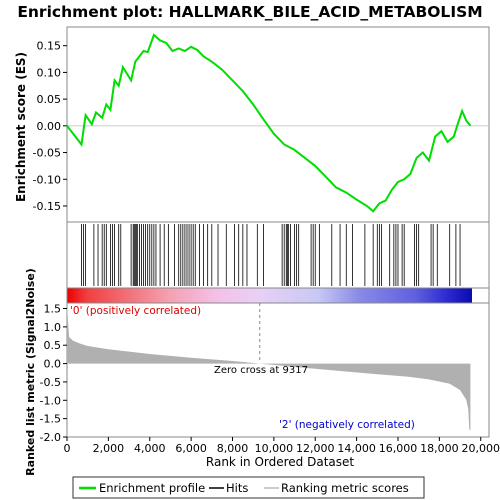 The width and height of the screenshot is (500, 500). Describe the element at coordinates (345, 488) in the screenshot. I see `legend-metric-label: Ranking metric scores` at that location.